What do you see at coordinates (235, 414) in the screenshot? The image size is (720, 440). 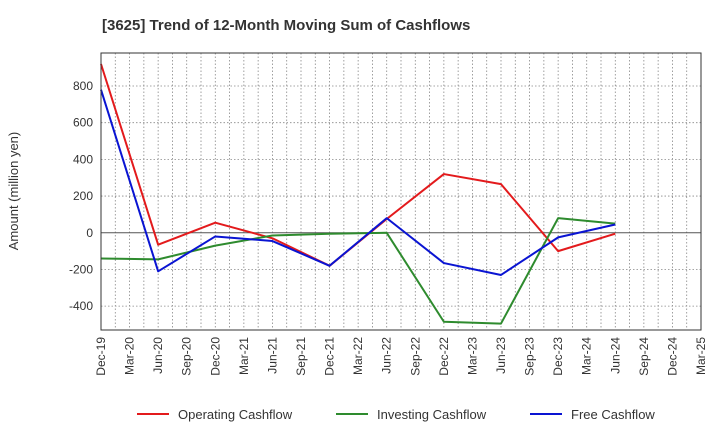 I see `legend-label: Operating Cashflow` at bounding box center [235, 414].